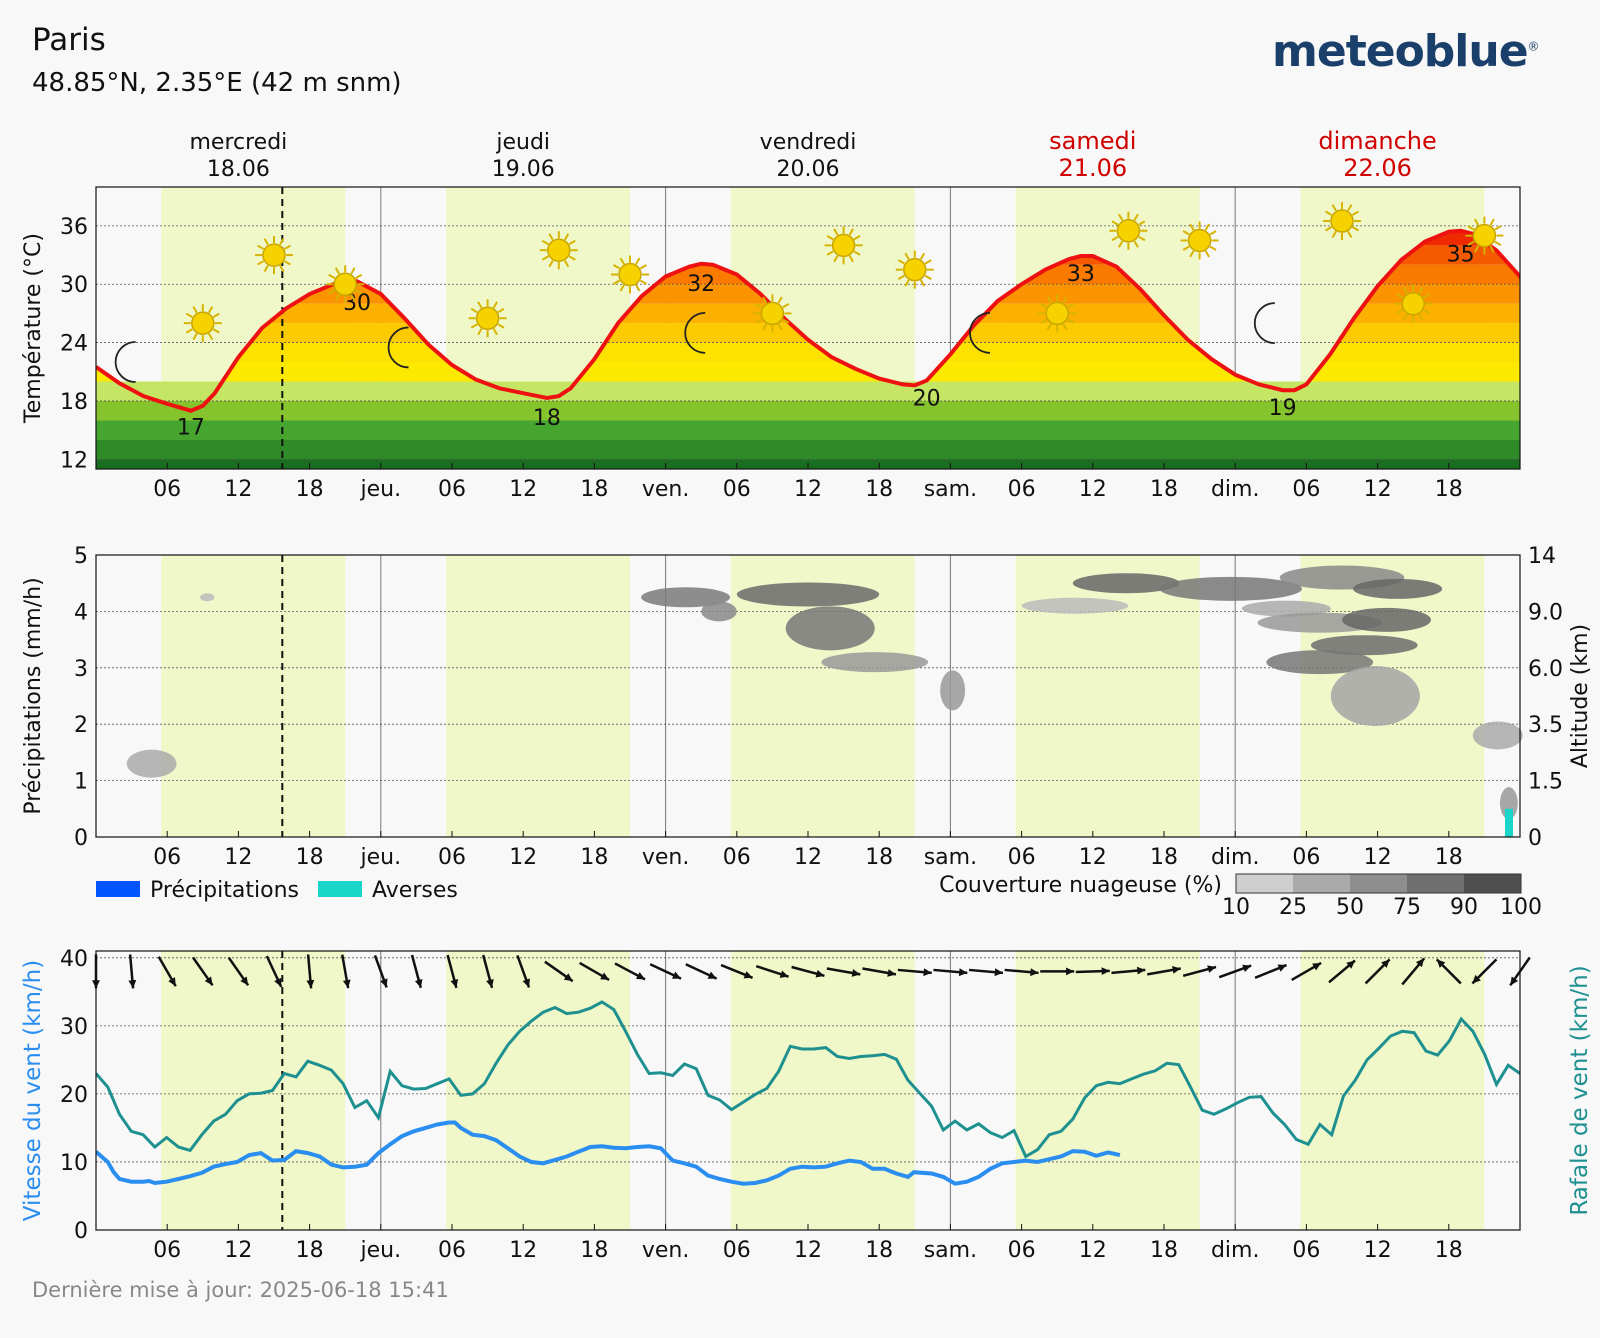 Image resolution: width=1600 pixels, height=1338 pixels. Describe the element at coordinates (1406, 51) in the screenshot. I see `meteoblue-logo: meteoblue®` at that location.